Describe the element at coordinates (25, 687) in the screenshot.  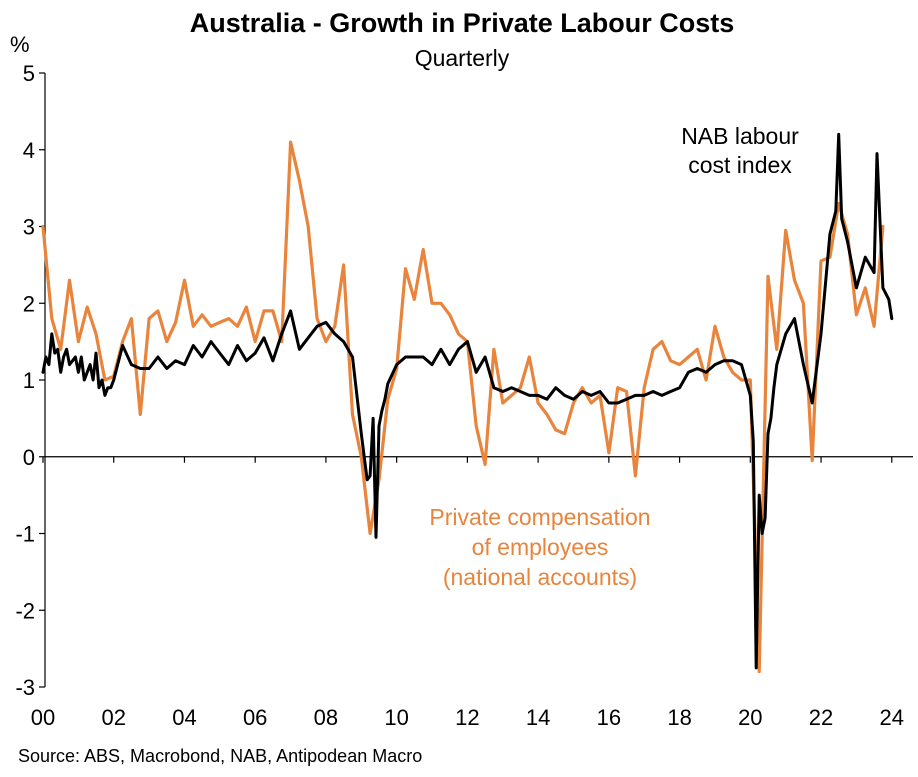
I see `y-tick-label: -3` at that location.